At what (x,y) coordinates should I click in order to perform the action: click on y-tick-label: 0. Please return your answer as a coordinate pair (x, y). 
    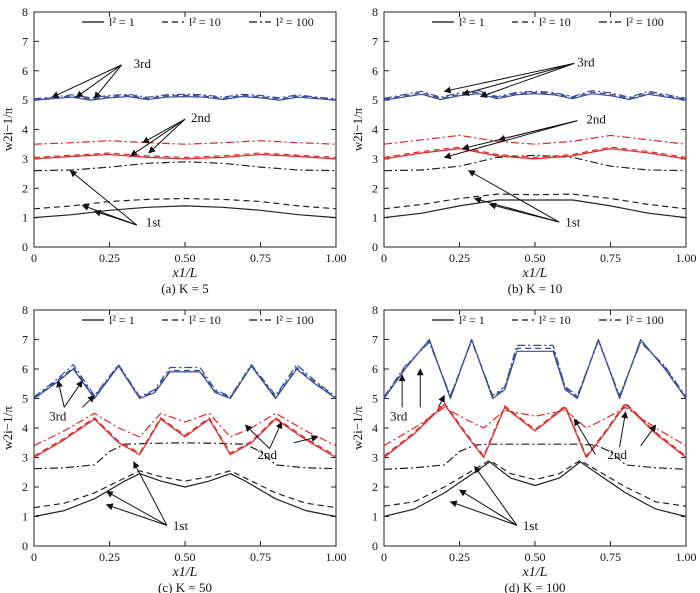
    Looking at the image, I should click on (375, 247).